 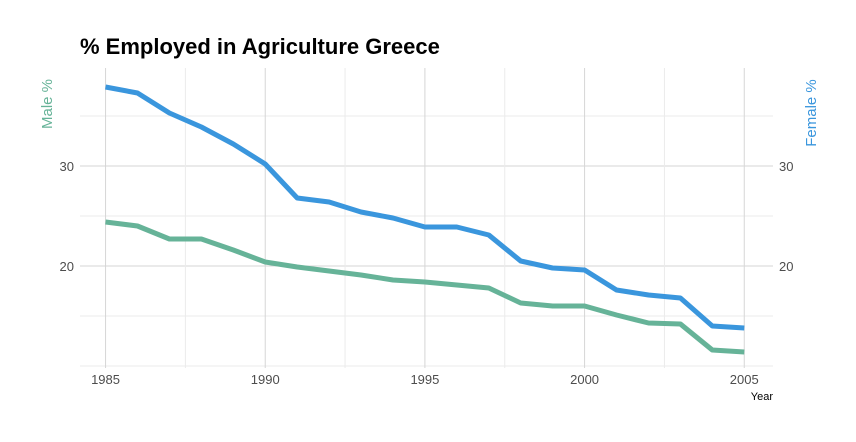 I want to click on x-tick-labels: 1985 1990 1995 2000 2005, so click(x=425, y=379).